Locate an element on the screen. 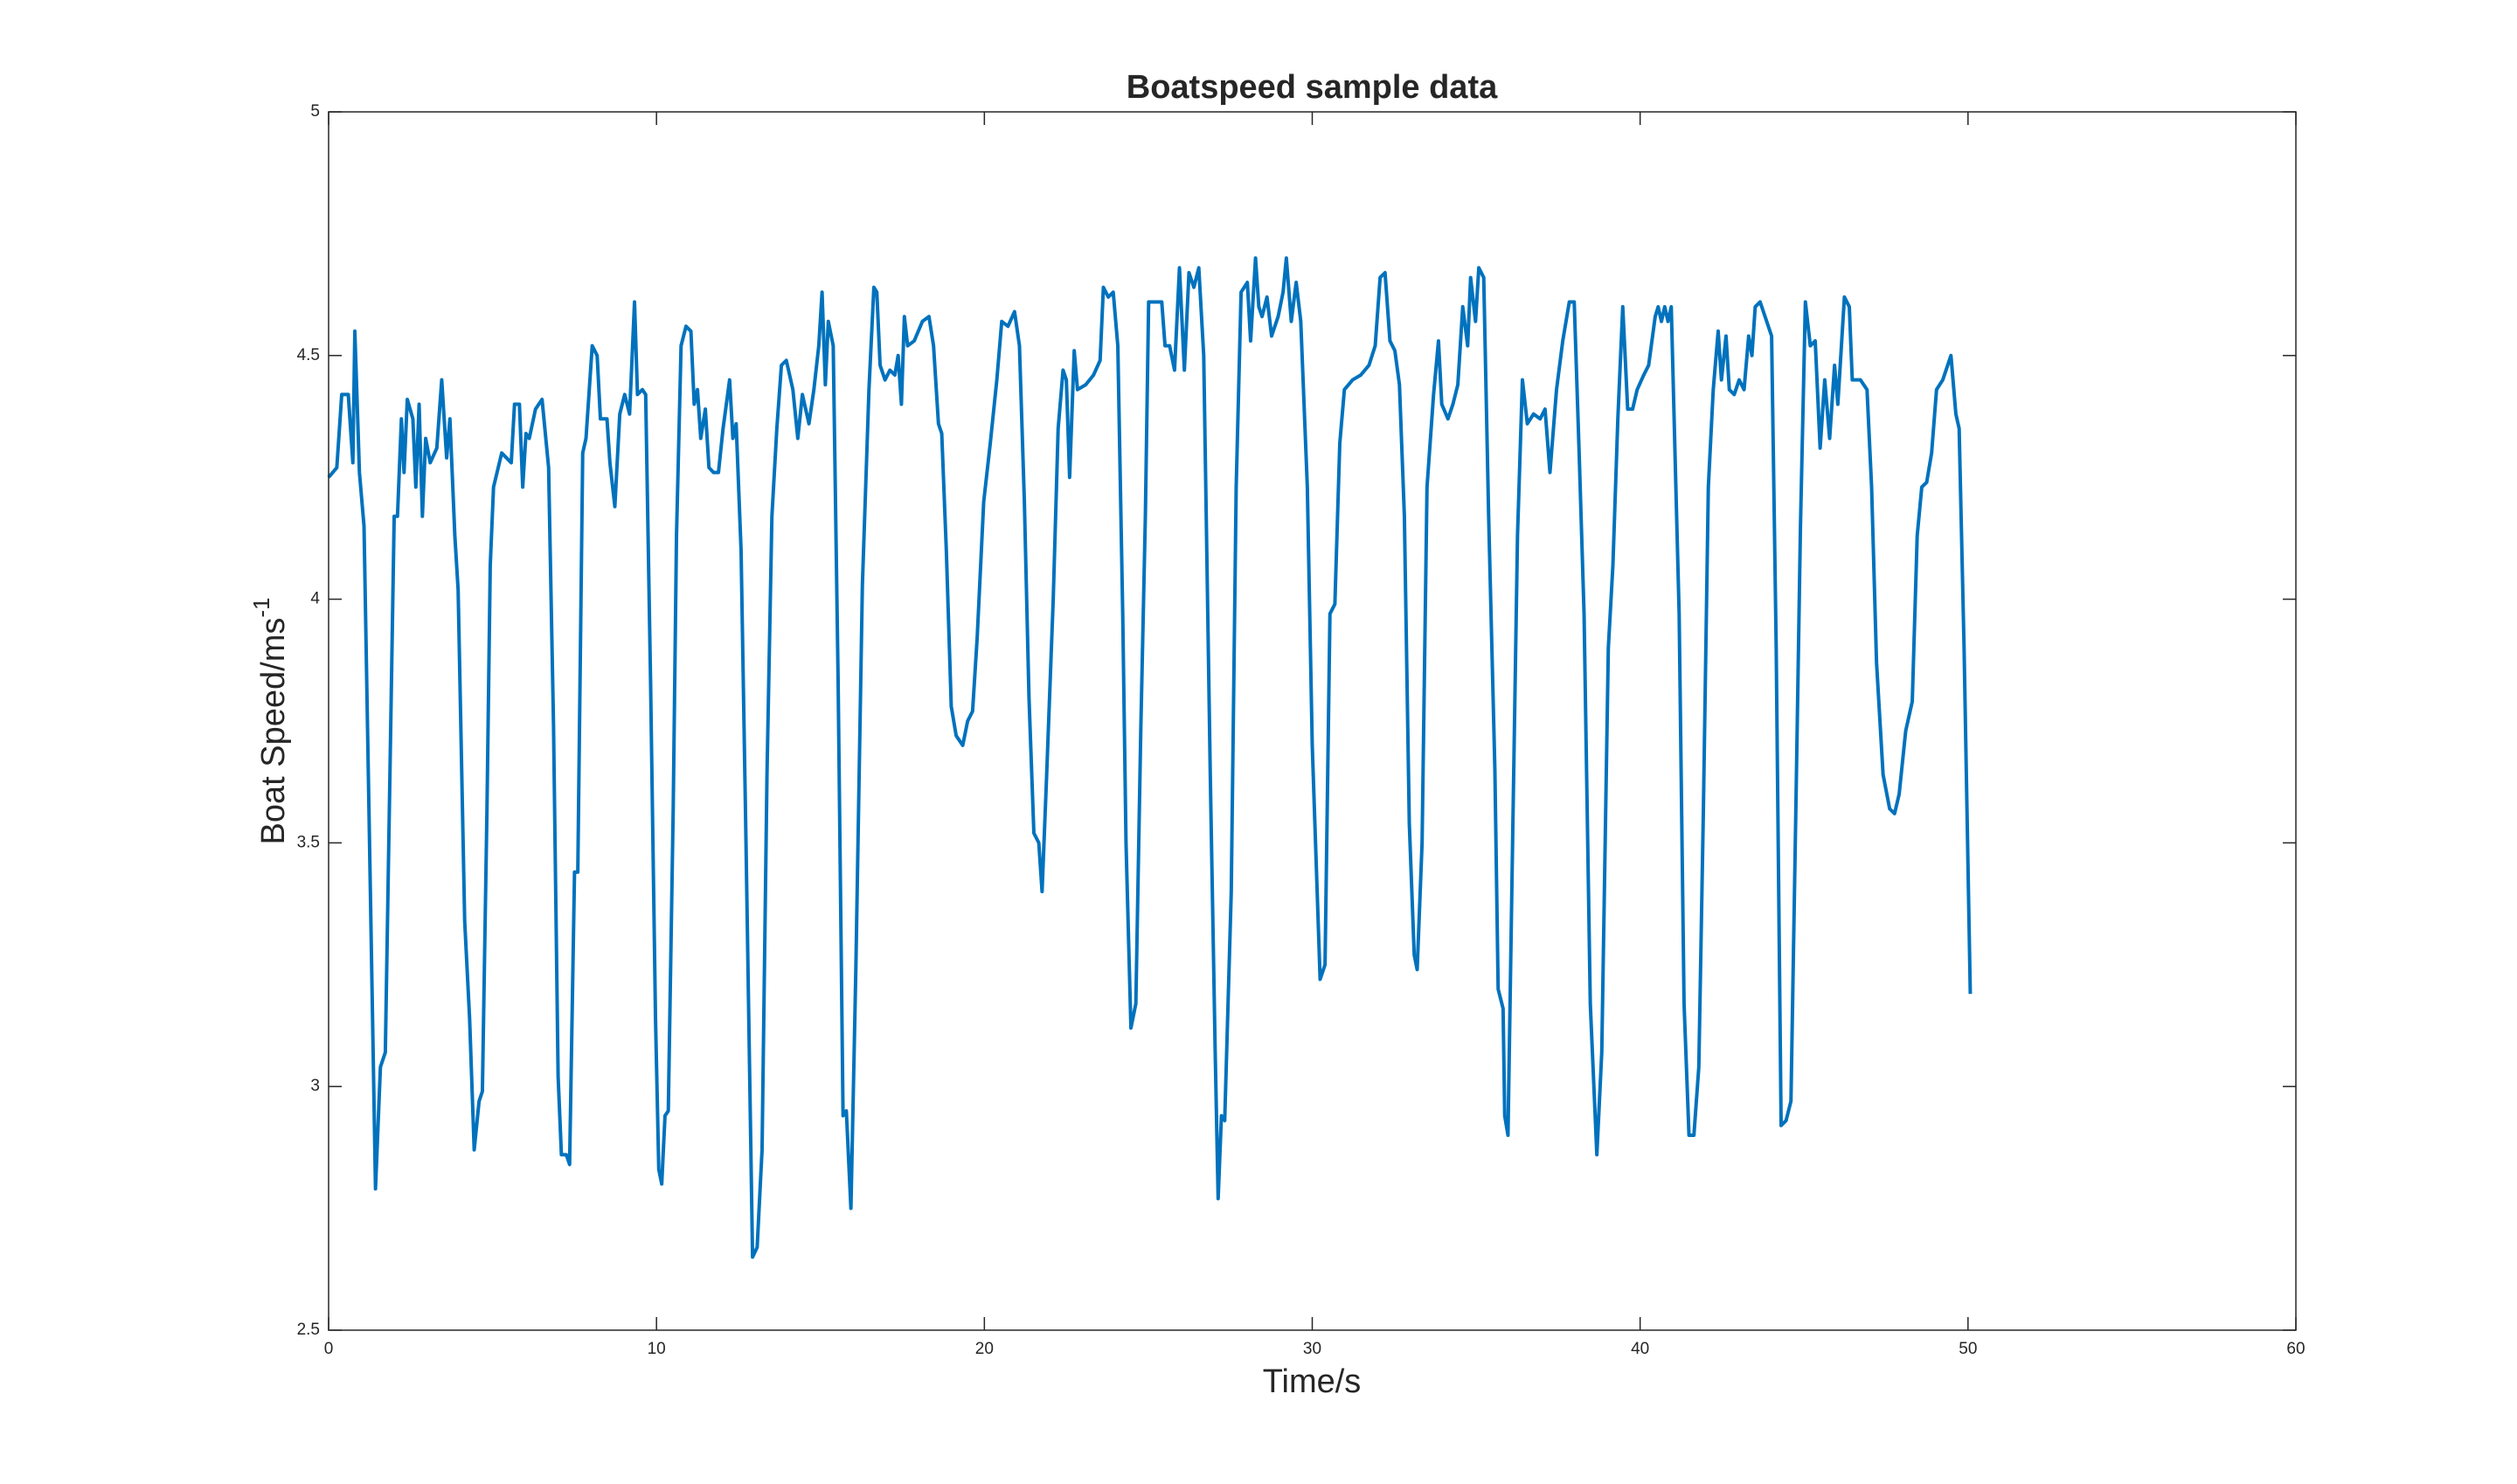 This screenshot has height=1484, width=2517. chart-title: Boatspeed sample data is located at coordinates (1312, 87).